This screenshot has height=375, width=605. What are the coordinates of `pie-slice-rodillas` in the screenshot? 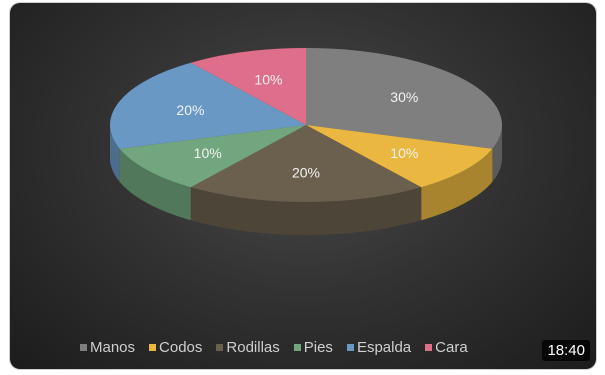 It's located at (306, 163).